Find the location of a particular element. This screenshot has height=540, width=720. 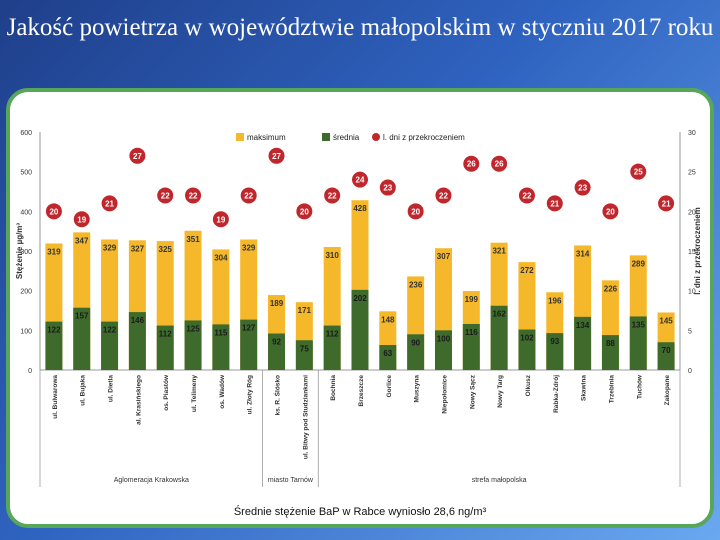

label-maksimum: 329 is located at coordinates (249, 247).